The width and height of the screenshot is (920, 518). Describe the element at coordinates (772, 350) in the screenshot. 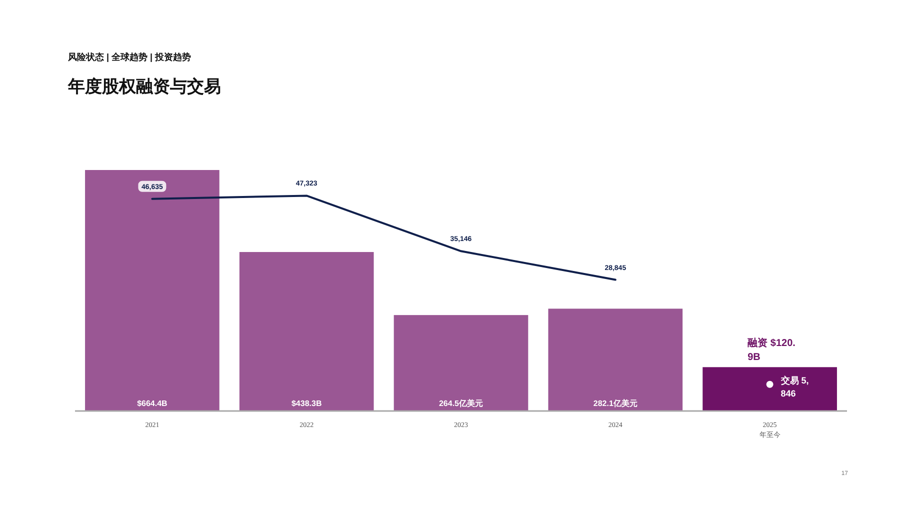

I see `data-label: 融资 $120.9B` at that location.